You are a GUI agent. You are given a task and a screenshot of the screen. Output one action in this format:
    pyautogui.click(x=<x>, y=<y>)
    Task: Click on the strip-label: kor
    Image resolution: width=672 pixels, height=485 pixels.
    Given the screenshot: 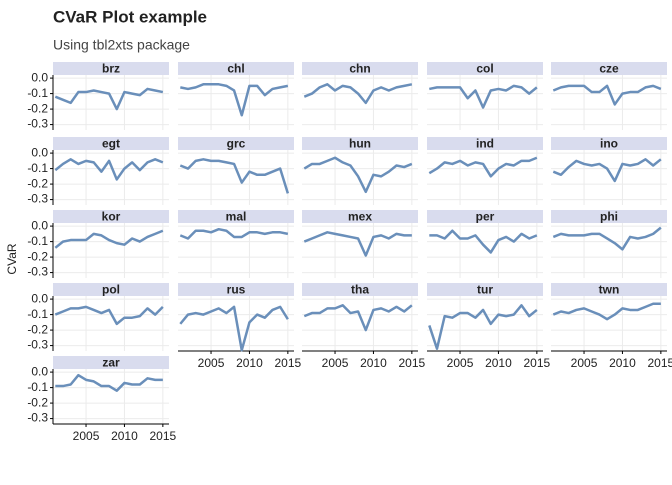 What is the action you would take?
    pyautogui.click(x=111, y=217)
    